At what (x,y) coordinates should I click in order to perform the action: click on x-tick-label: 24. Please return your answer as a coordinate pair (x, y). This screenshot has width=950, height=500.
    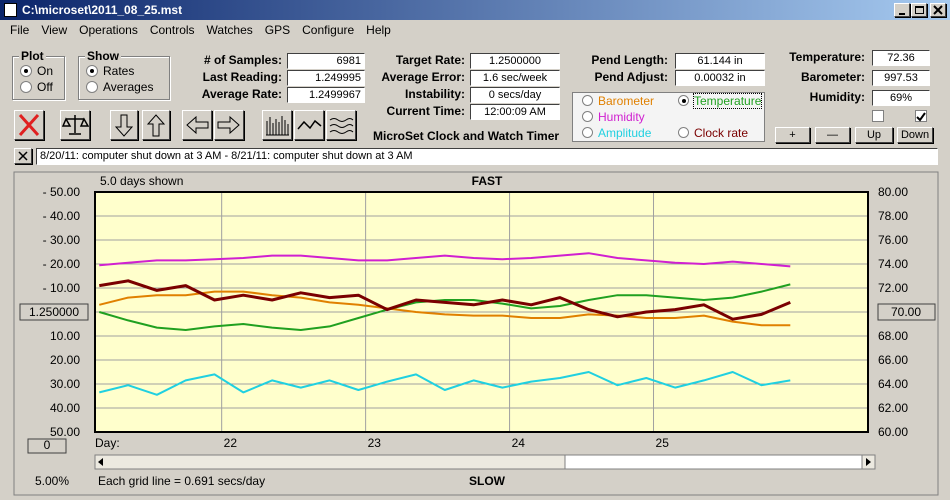
    Looking at the image, I should click on (519, 443).